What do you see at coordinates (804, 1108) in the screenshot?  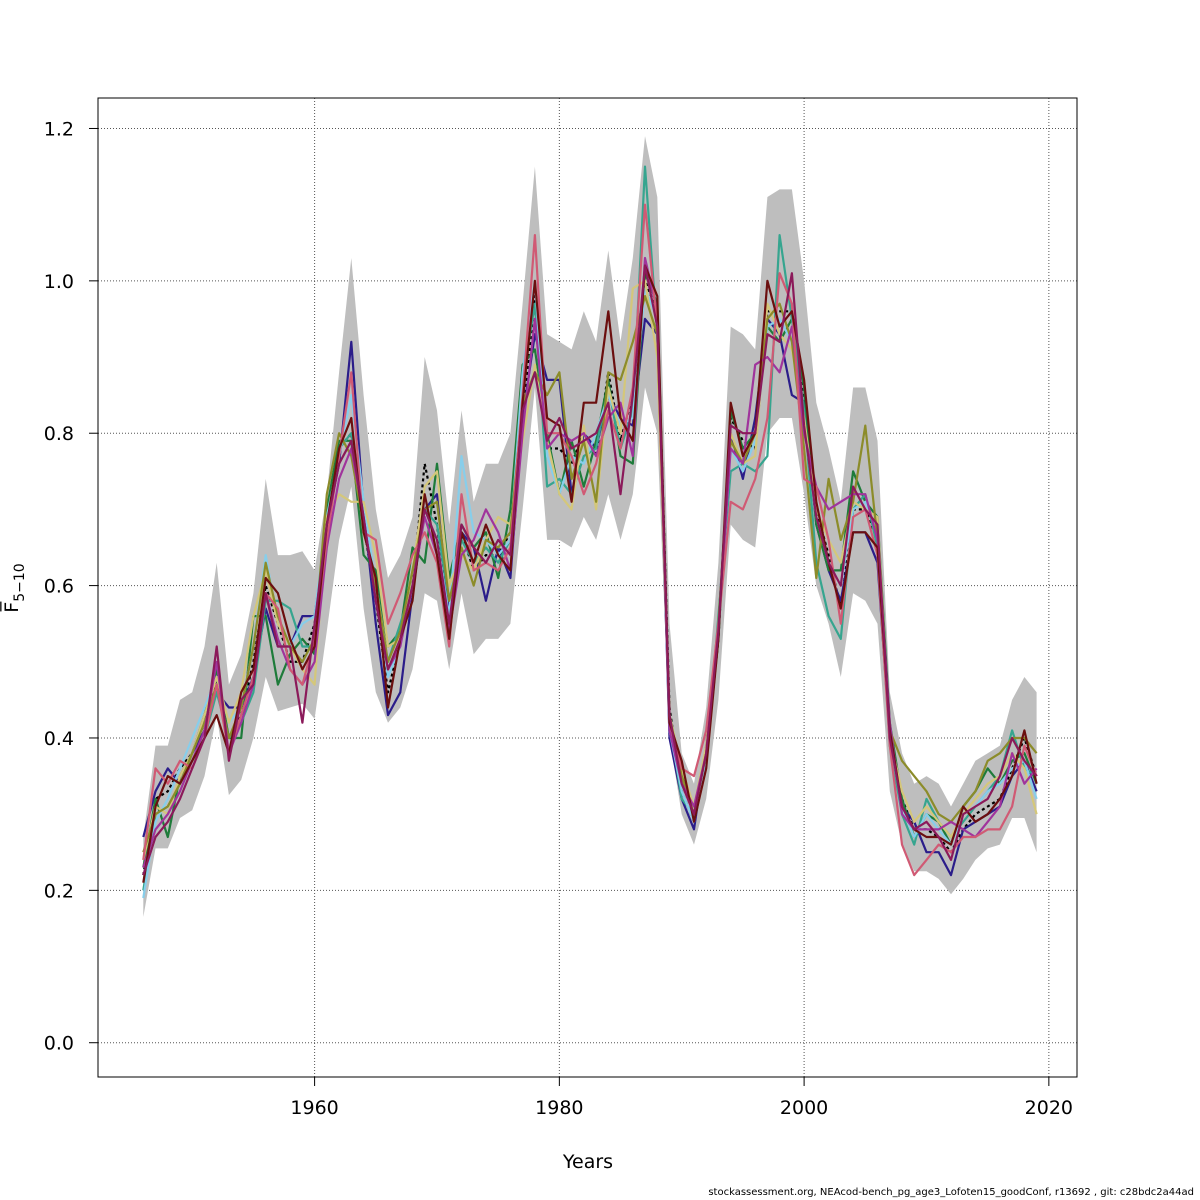 I see `x-tick-label-2000: 2000` at bounding box center [804, 1108].